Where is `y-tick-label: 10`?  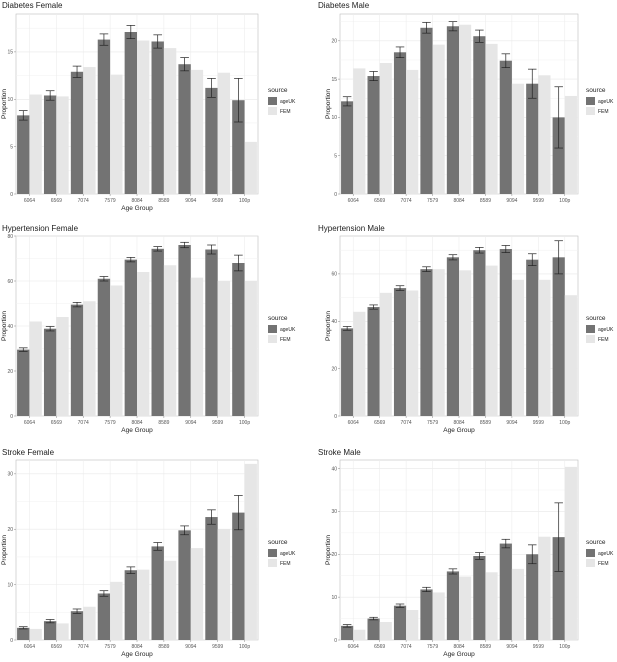 y-tick-label: 10 is located at coordinates (10, 585).